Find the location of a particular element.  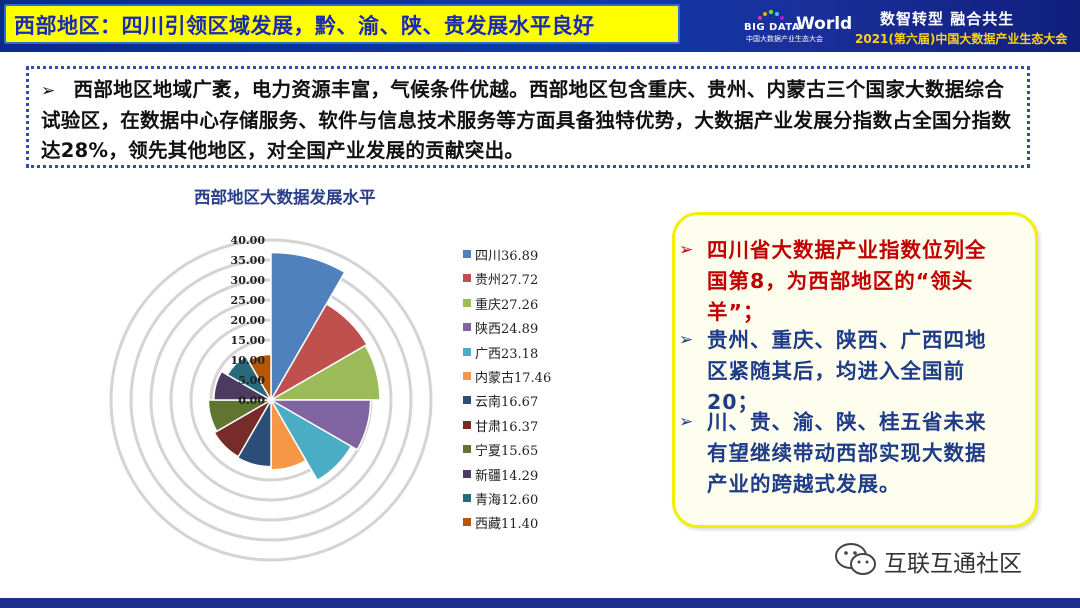

callout-item: ➢ 川、贵、渝、陕、桂五省未来有望继续带动西部实现大数据产业的跨越式发展。 is located at coordinates (834, 453).